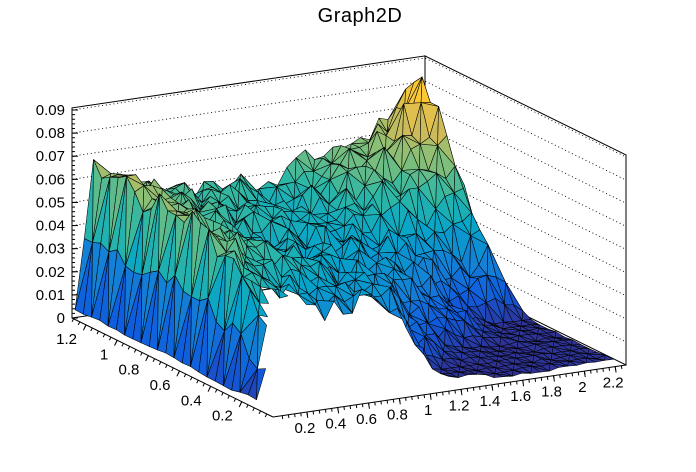  Describe the element at coordinates (50, 202) in the screenshot. I see `z-axis-tick-label: 0.05` at that location.